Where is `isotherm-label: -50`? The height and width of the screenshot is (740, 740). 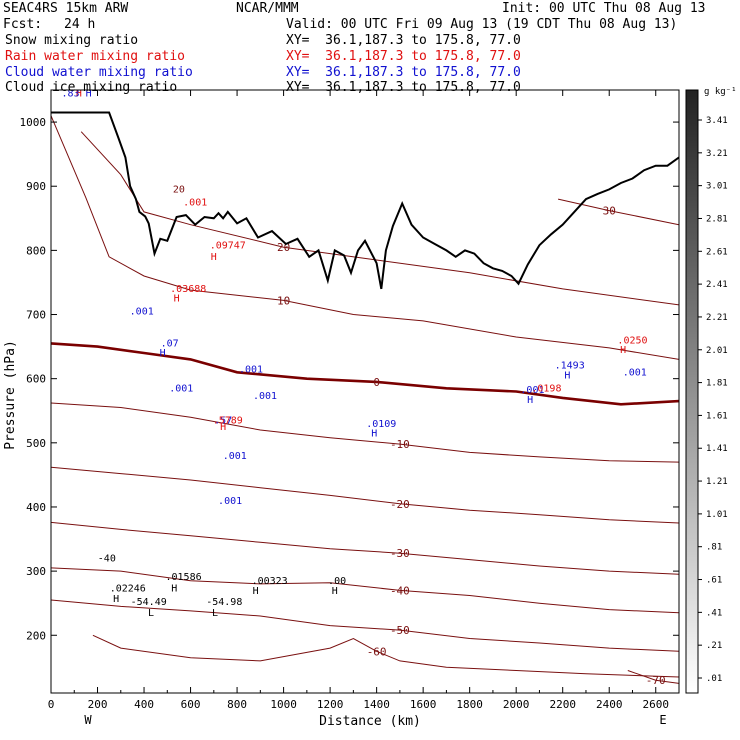
isotherm-label: -50 is located at coordinates (400, 630).